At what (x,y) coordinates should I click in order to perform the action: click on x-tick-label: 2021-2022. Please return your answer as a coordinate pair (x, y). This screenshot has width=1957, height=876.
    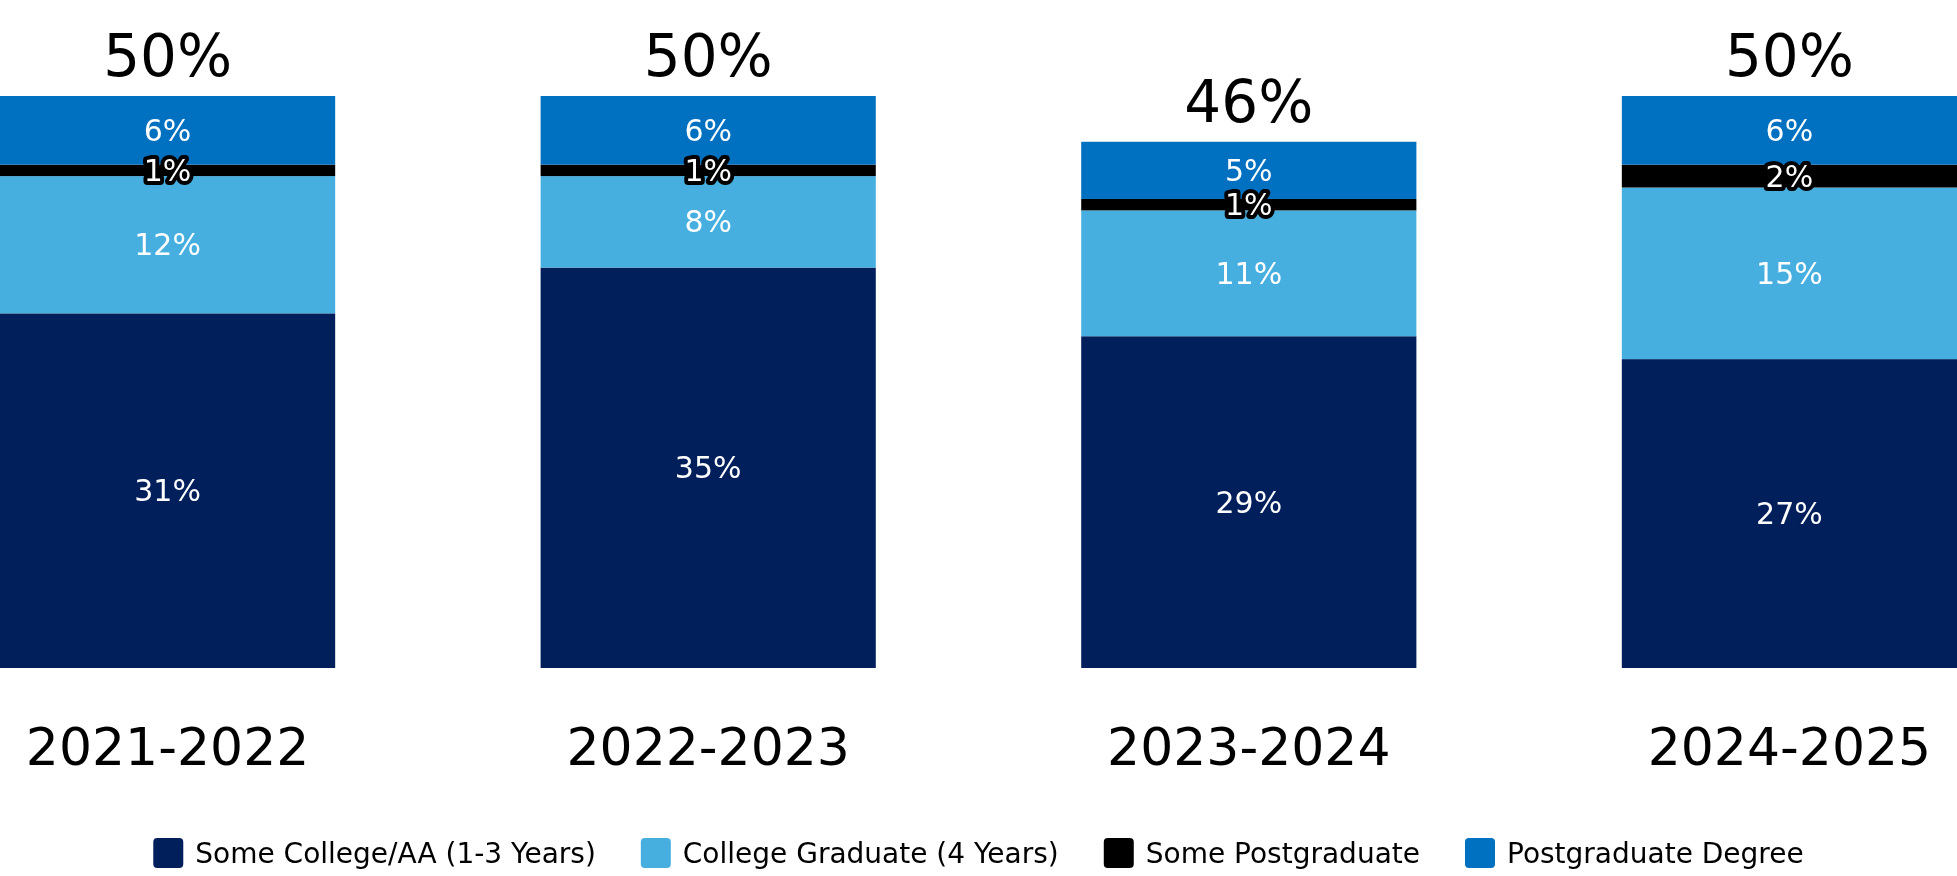
    Looking at the image, I should click on (167, 746).